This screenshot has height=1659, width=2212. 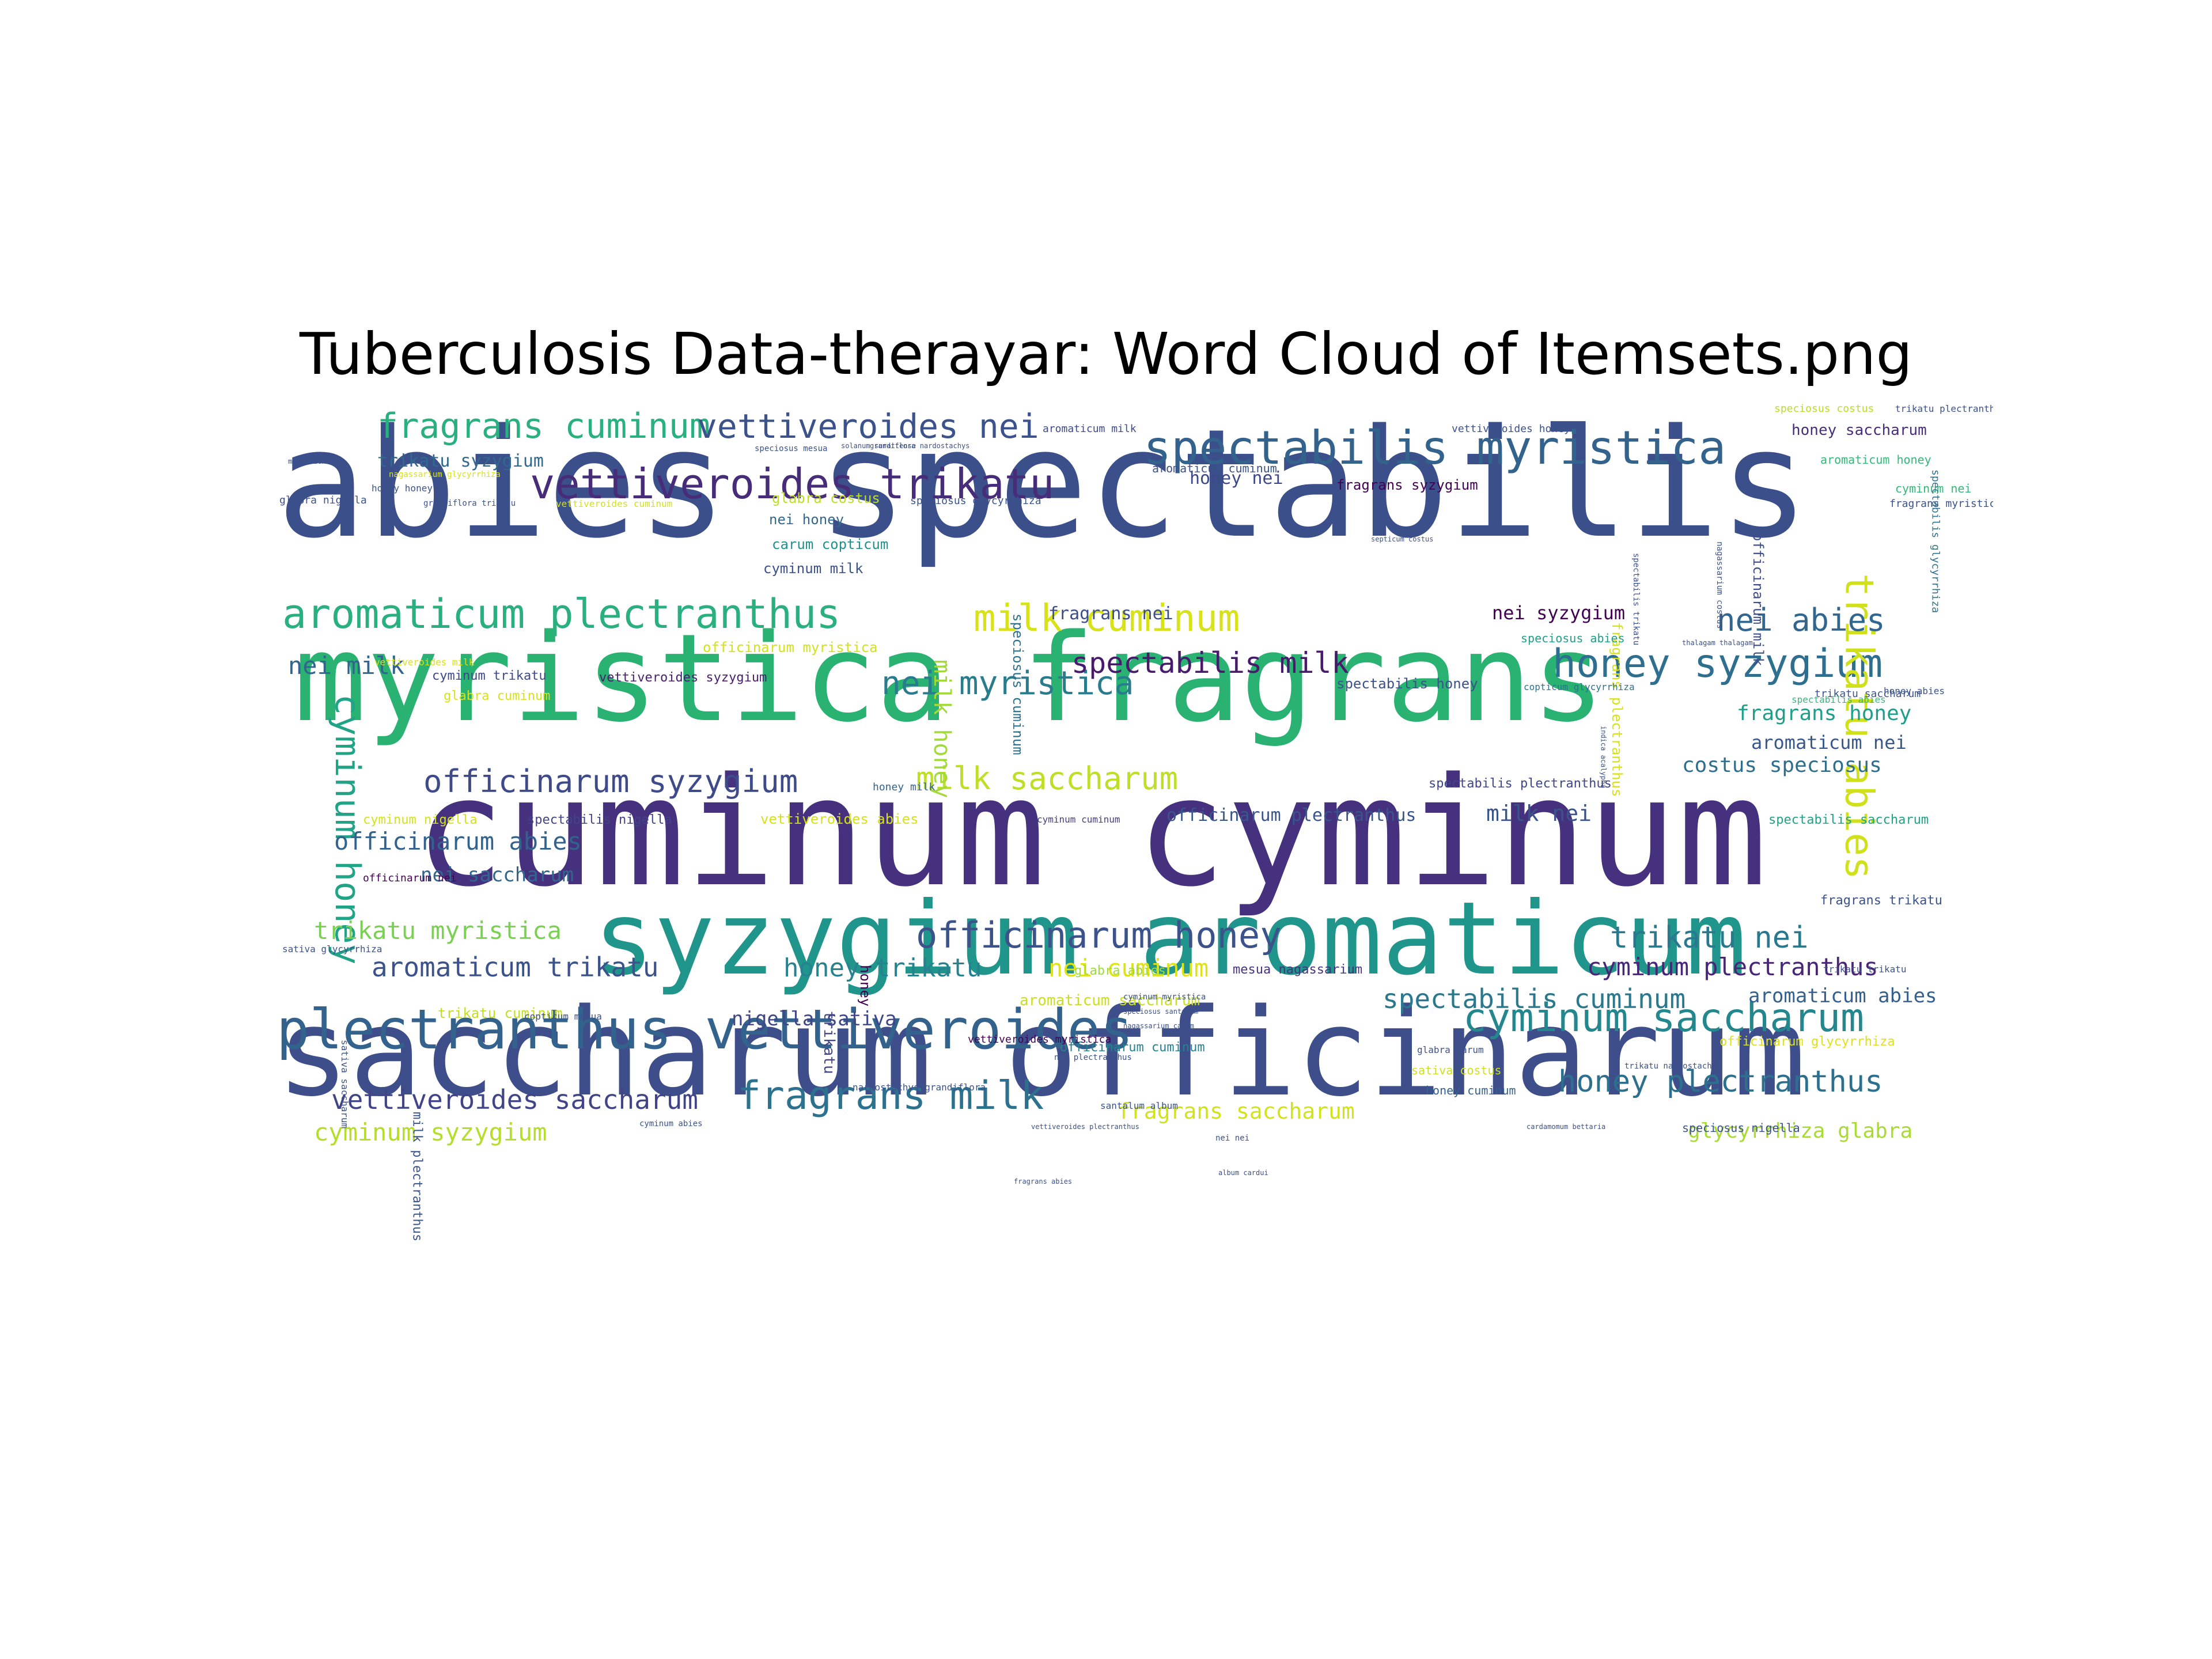 What do you see at coordinates (417, 1176) in the screenshot?
I see `word-item: milk plectranthus` at bounding box center [417, 1176].